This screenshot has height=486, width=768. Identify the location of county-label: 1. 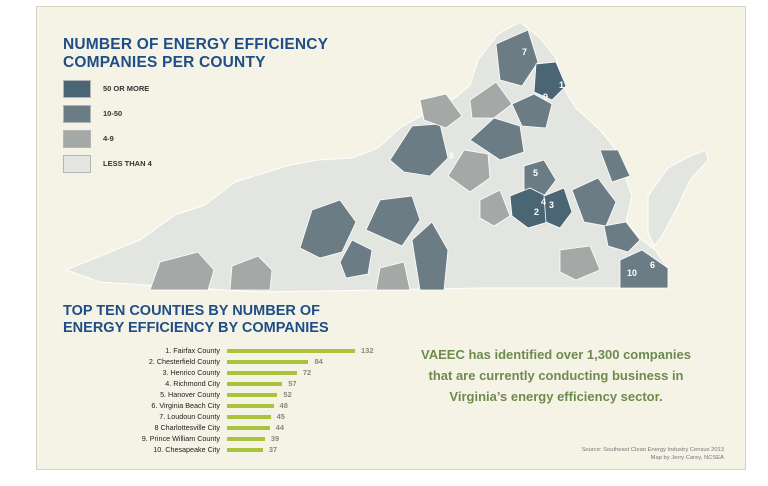
(561, 85).